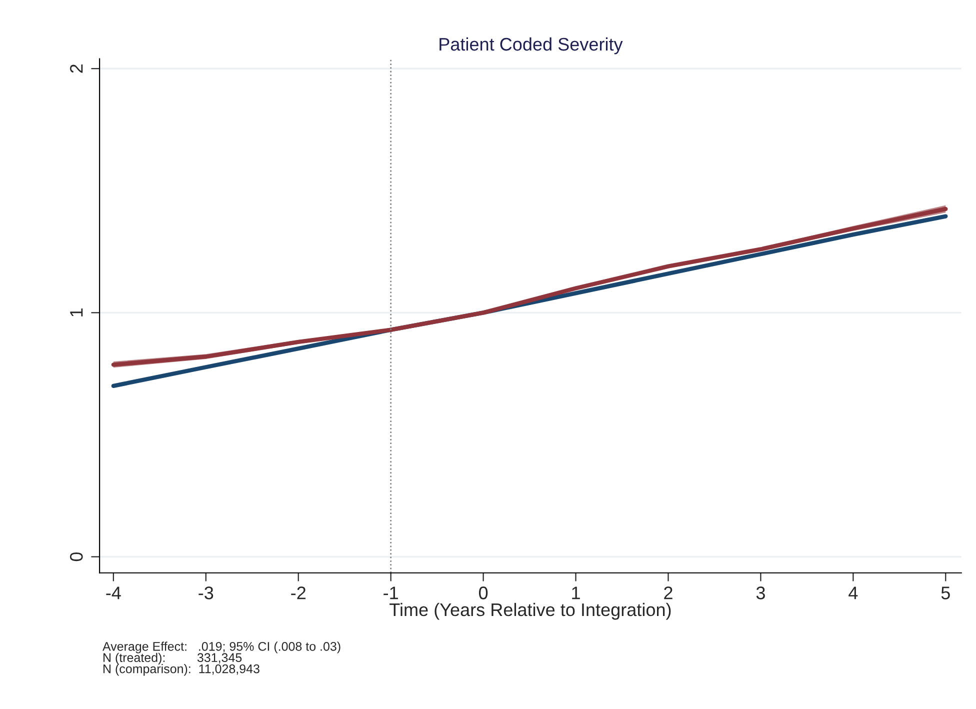 The height and width of the screenshot is (709, 976). I want to click on x-tick-label: -2, so click(298, 593).